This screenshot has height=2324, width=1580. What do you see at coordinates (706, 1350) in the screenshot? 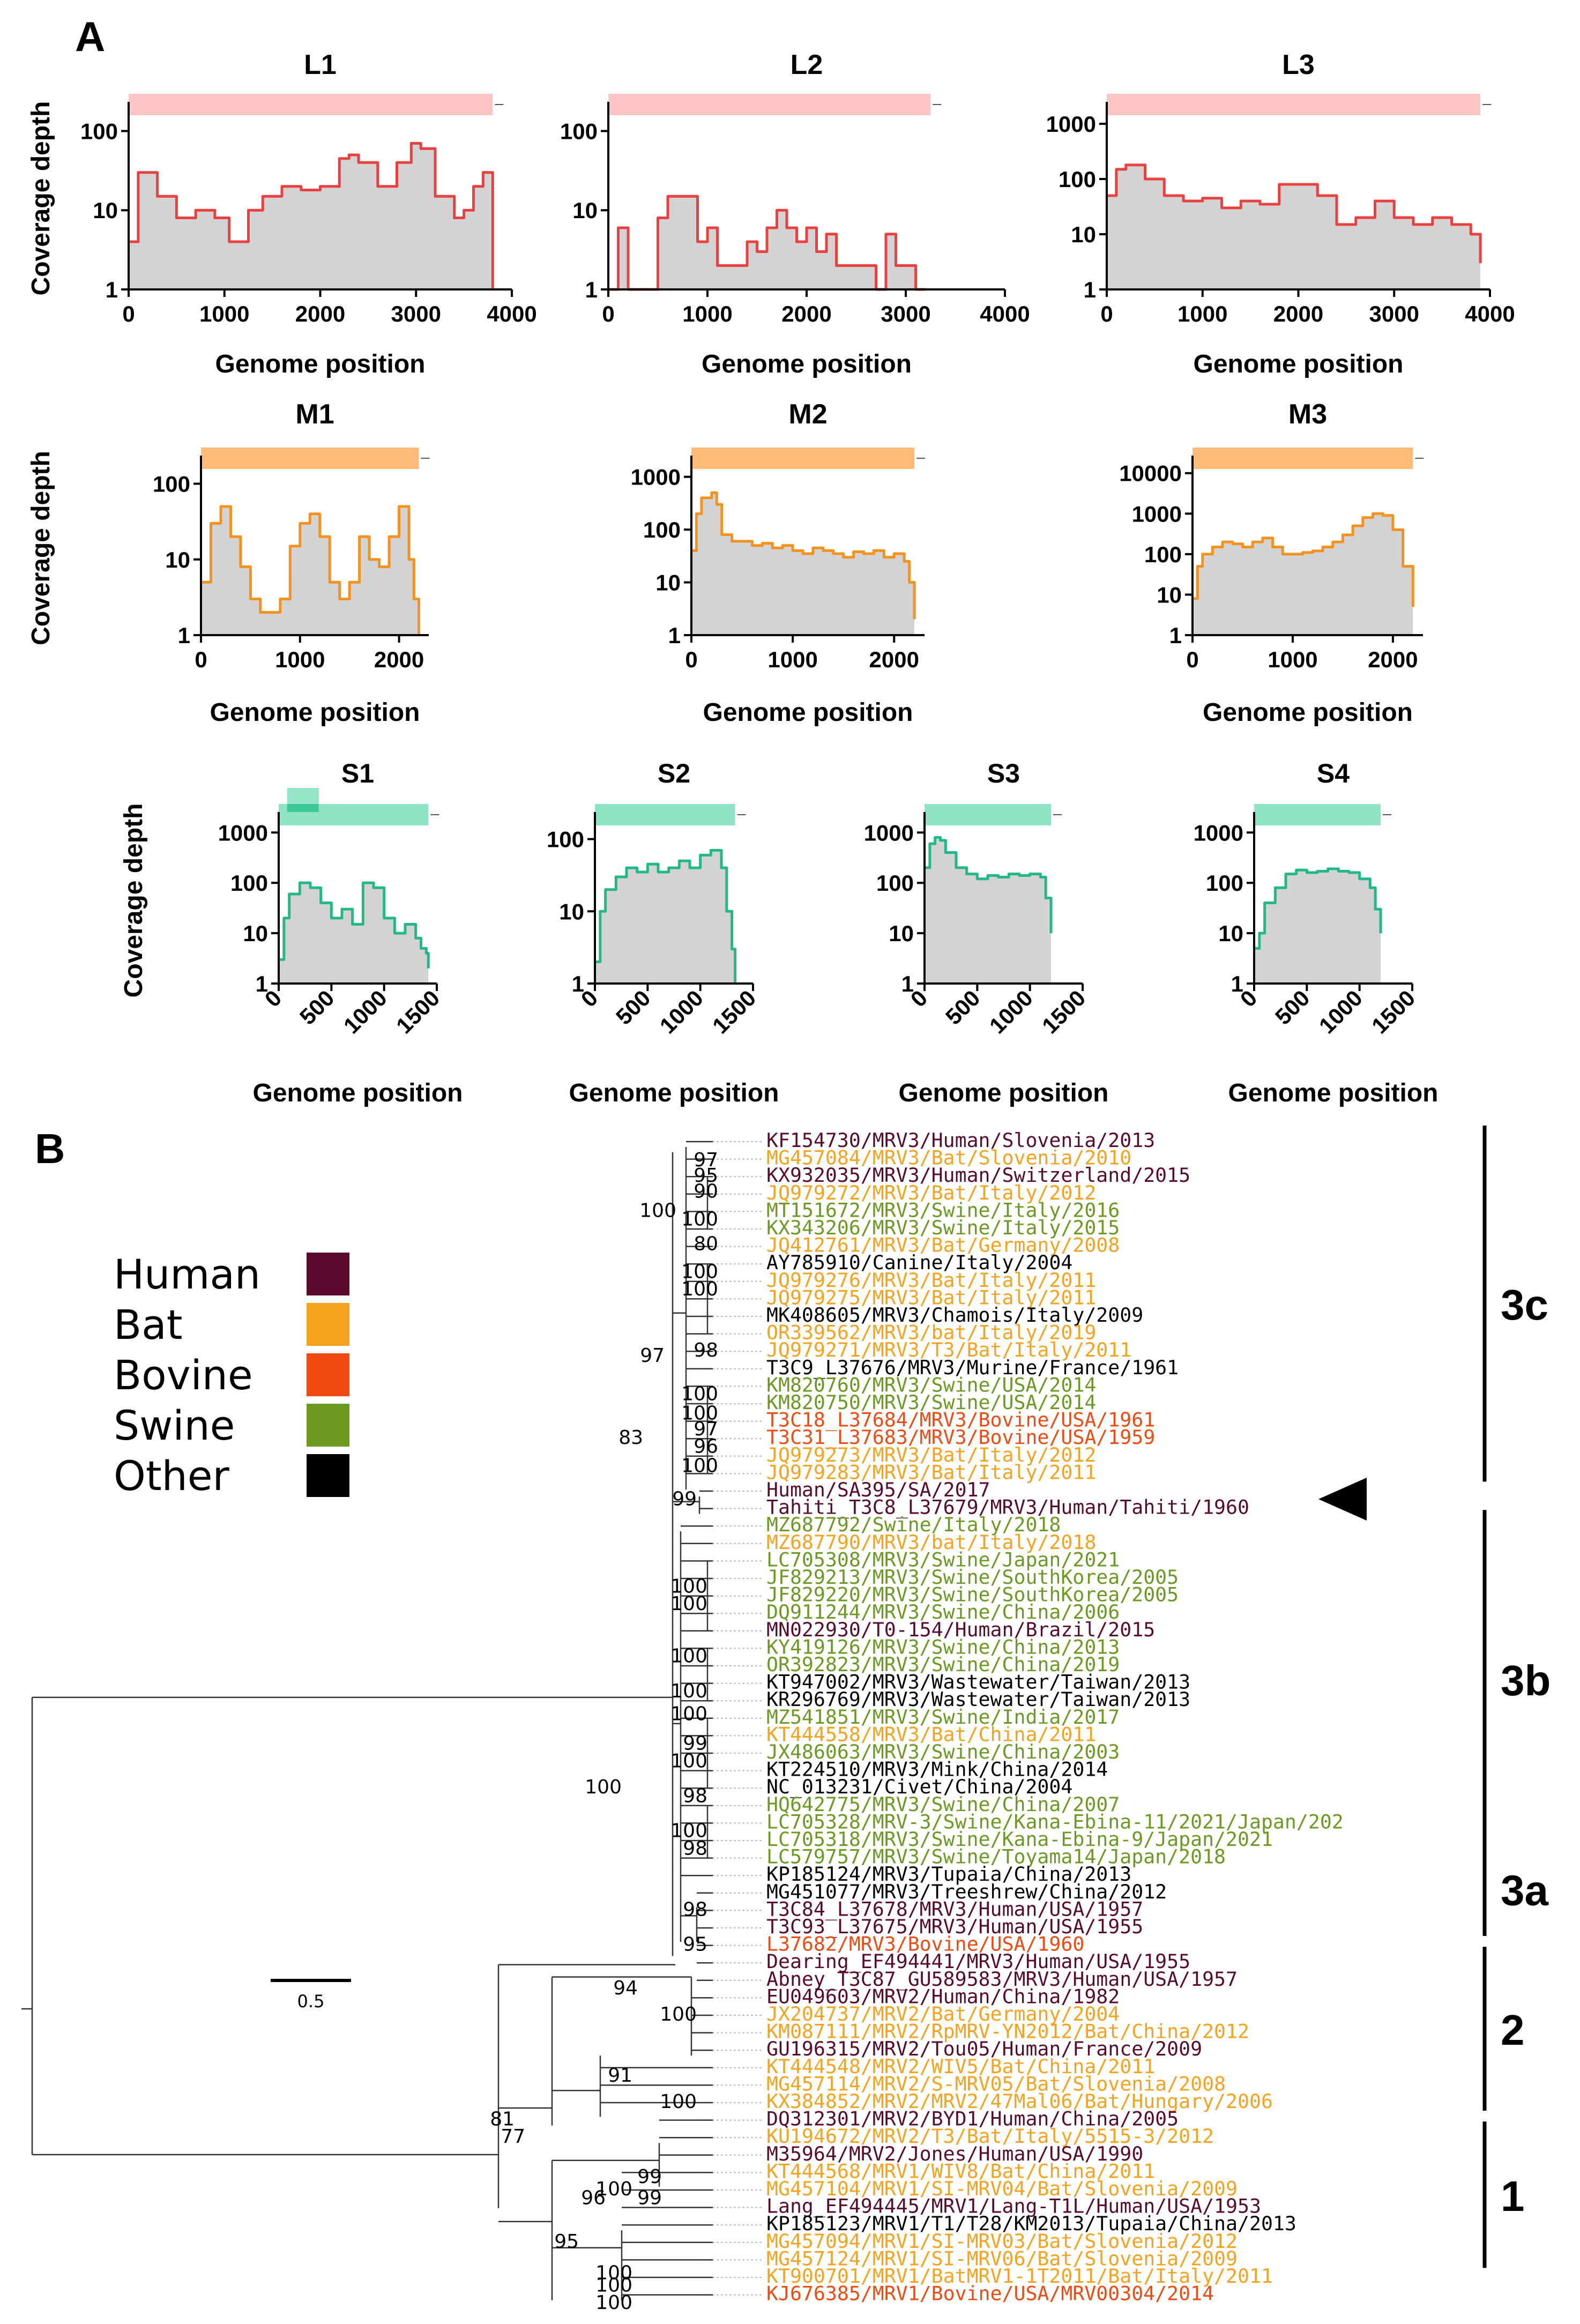
I see `bootstrap-value: 98` at bounding box center [706, 1350].